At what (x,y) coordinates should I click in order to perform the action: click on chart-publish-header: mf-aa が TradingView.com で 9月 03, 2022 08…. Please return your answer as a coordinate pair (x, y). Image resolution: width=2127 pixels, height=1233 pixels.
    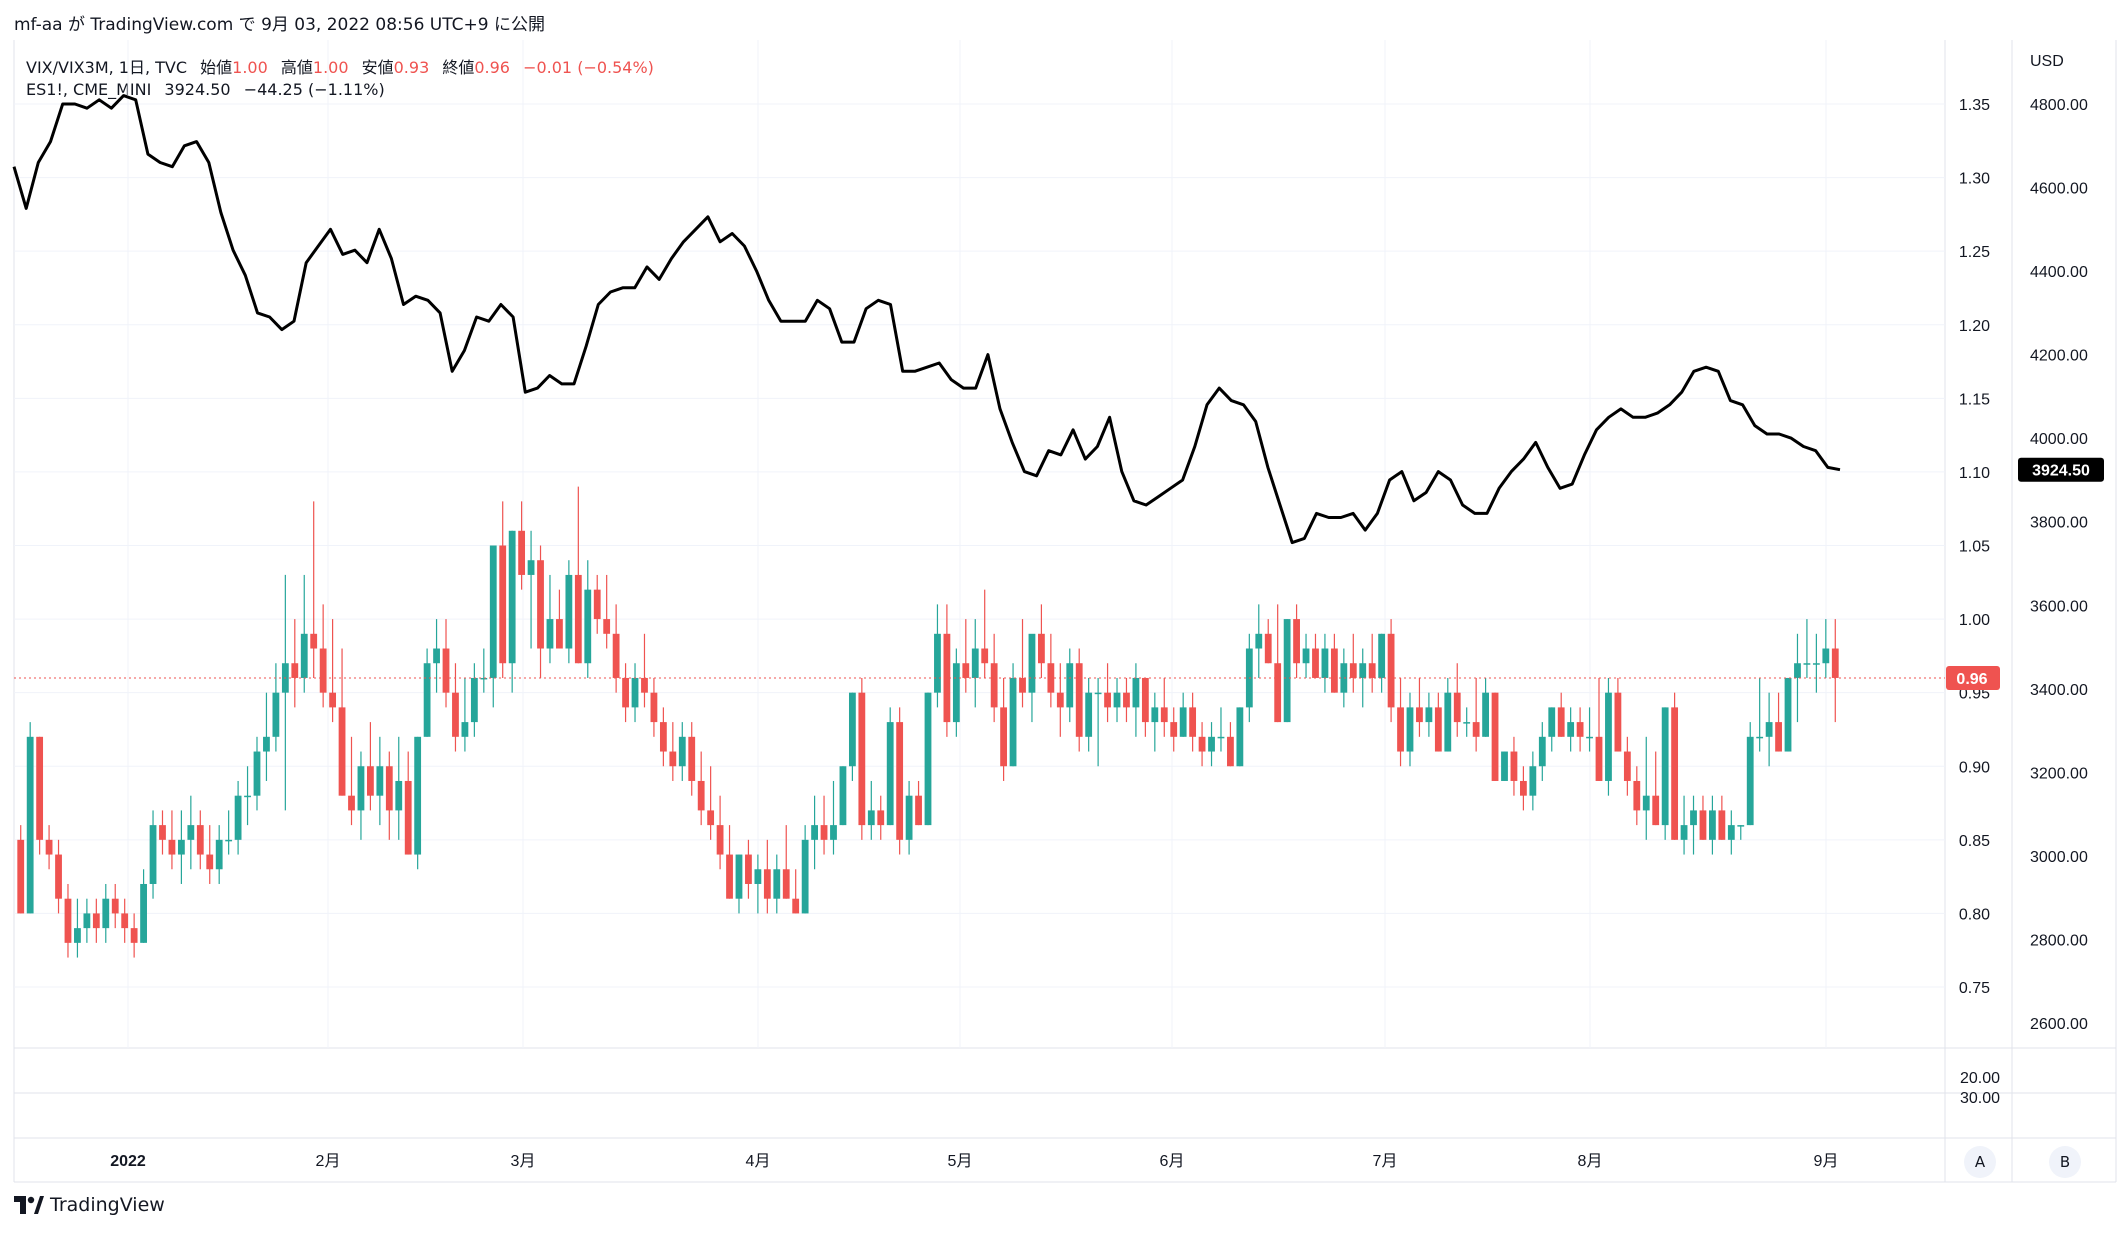
    Looking at the image, I should click on (279, 25).